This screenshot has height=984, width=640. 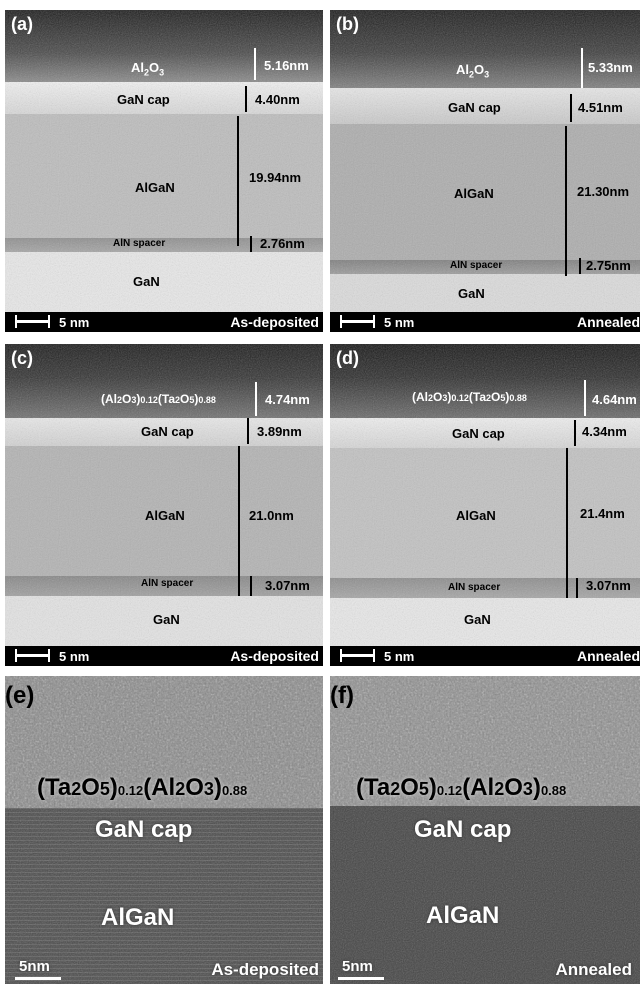 I want to click on oxide-thickness: 4.64nm, so click(x=614, y=399).